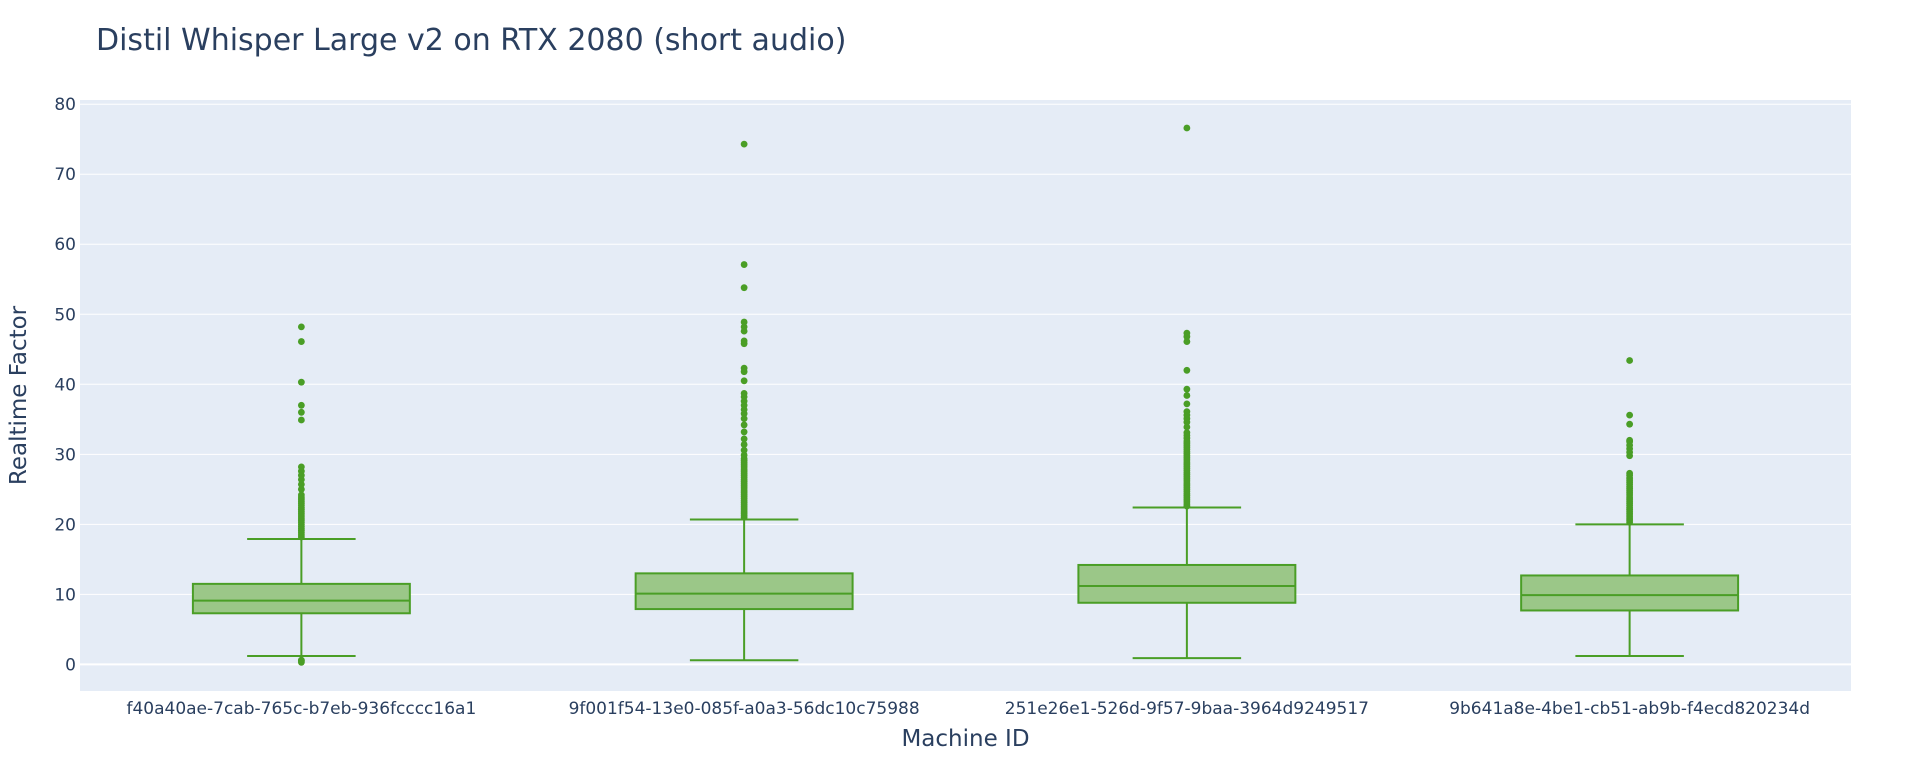 Image resolution: width=1920 pixels, height=768 pixels. Describe the element at coordinates (65, 245) in the screenshot. I see `y-tick-label: 60` at that location.